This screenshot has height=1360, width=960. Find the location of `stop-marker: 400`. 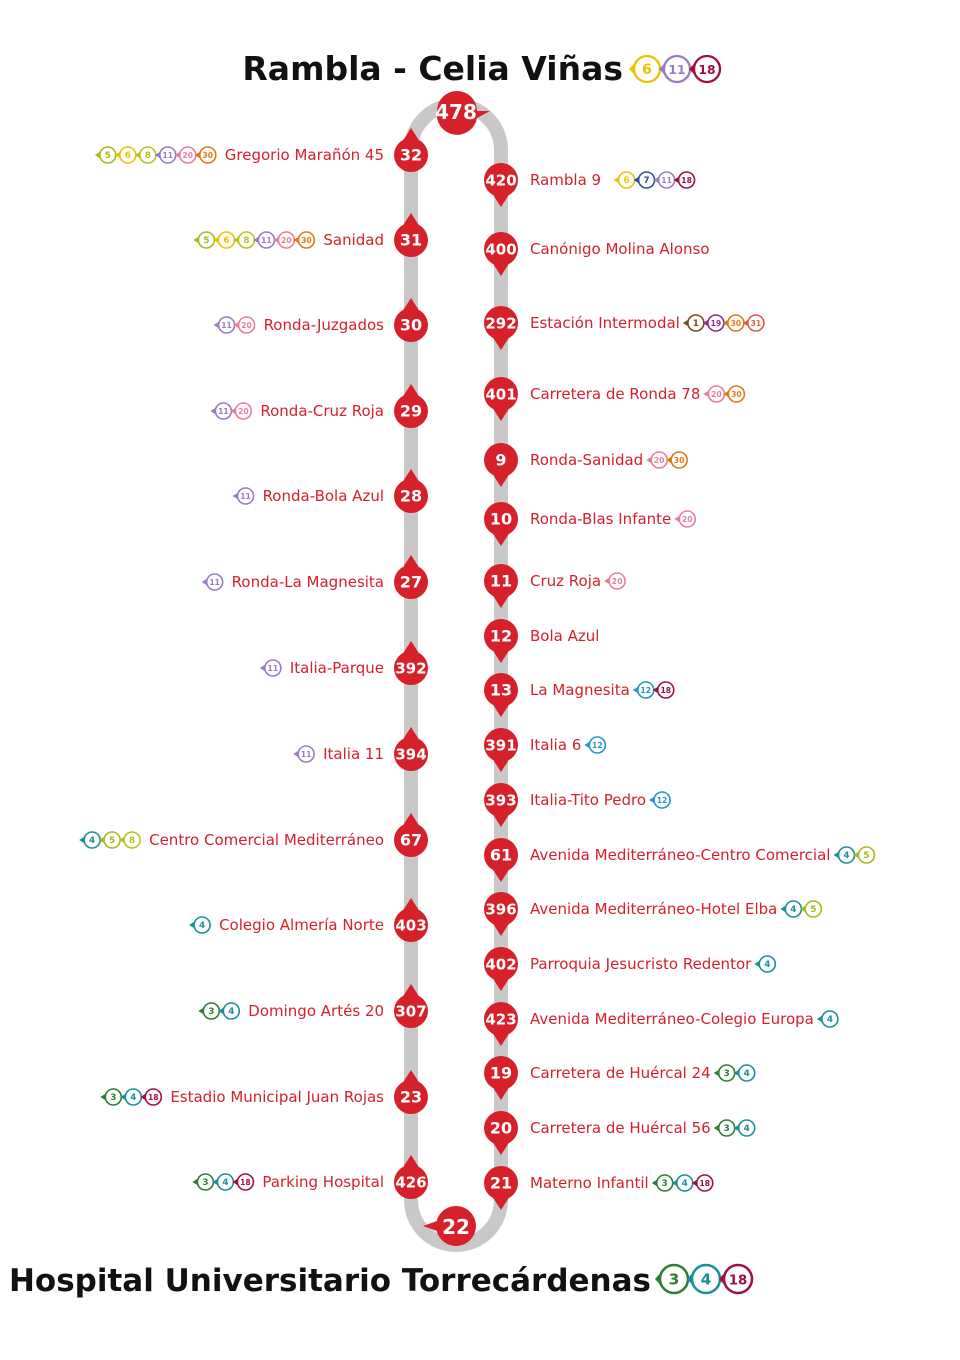

stop-marker: 400 is located at coordinates (501, 254).